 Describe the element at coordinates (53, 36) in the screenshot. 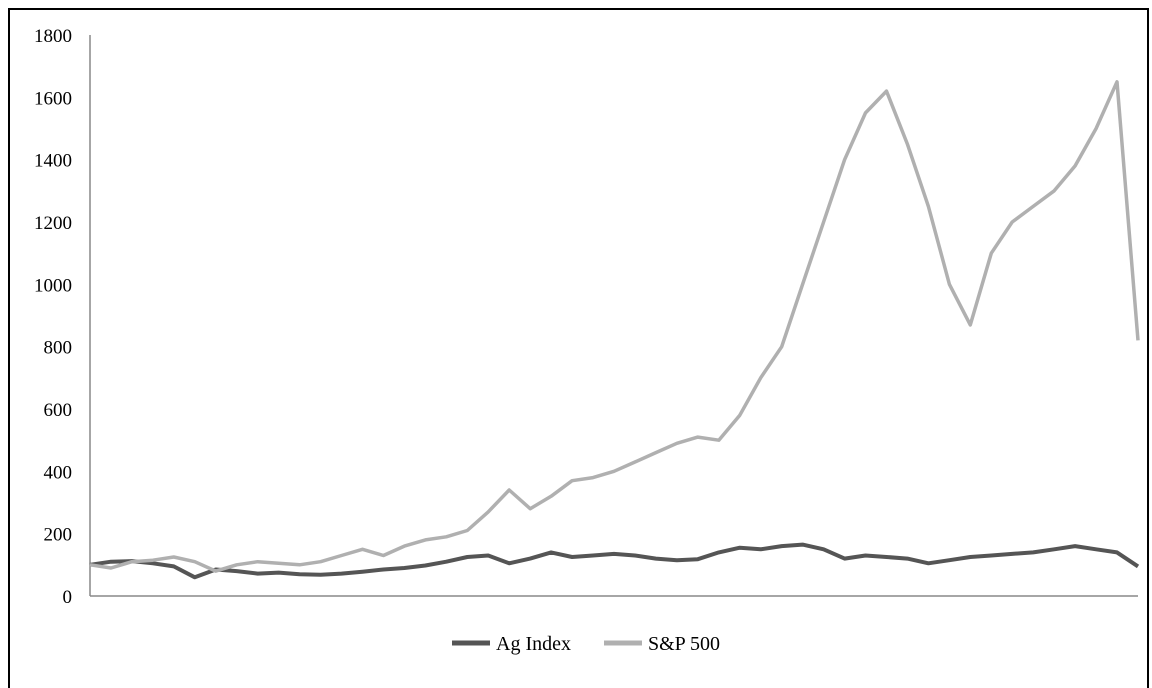

I see `y-tick-label: 1800` at that location.